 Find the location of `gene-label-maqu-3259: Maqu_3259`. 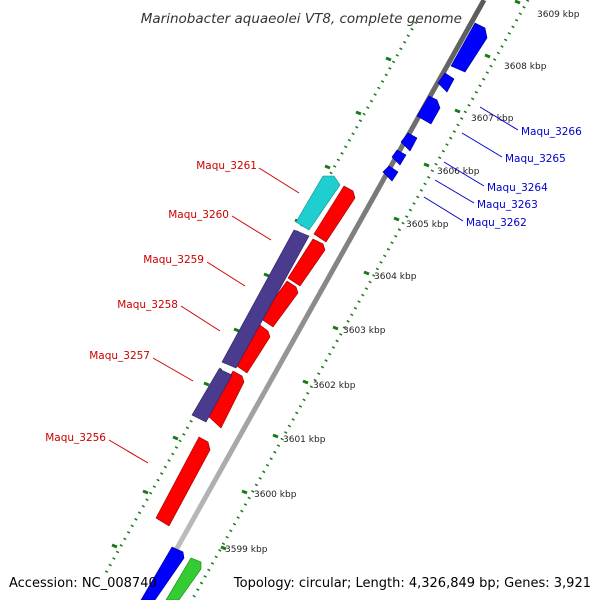

gene-label-maqu-3259: Maqu_3259 is located at coordinates (173, 260).